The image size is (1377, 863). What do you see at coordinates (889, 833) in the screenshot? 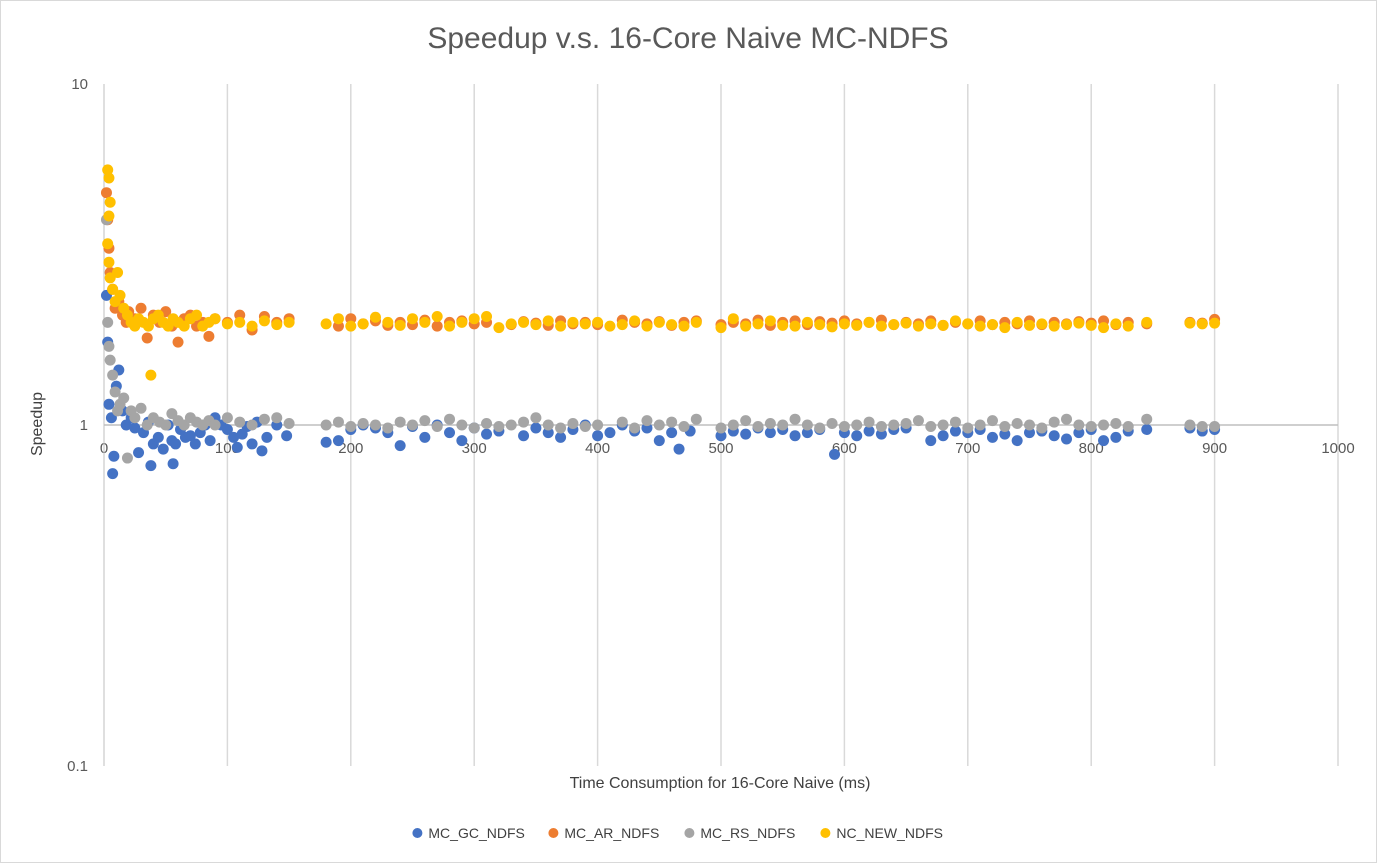
I see `legend-label: NC_NEW_NDFS` at bounding box center [889, 833].